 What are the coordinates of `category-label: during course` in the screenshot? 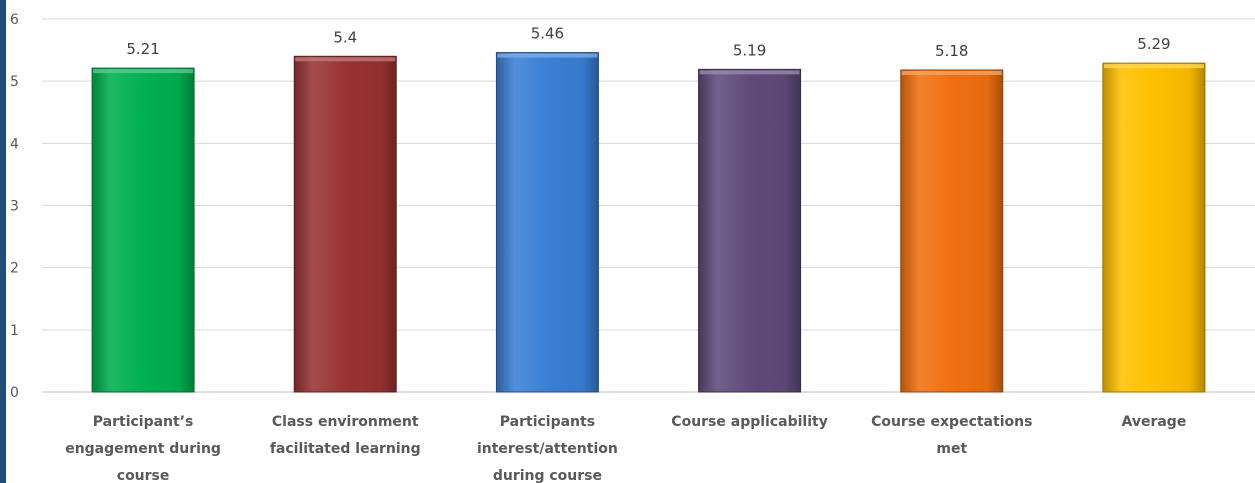 It's located at (547, 475).